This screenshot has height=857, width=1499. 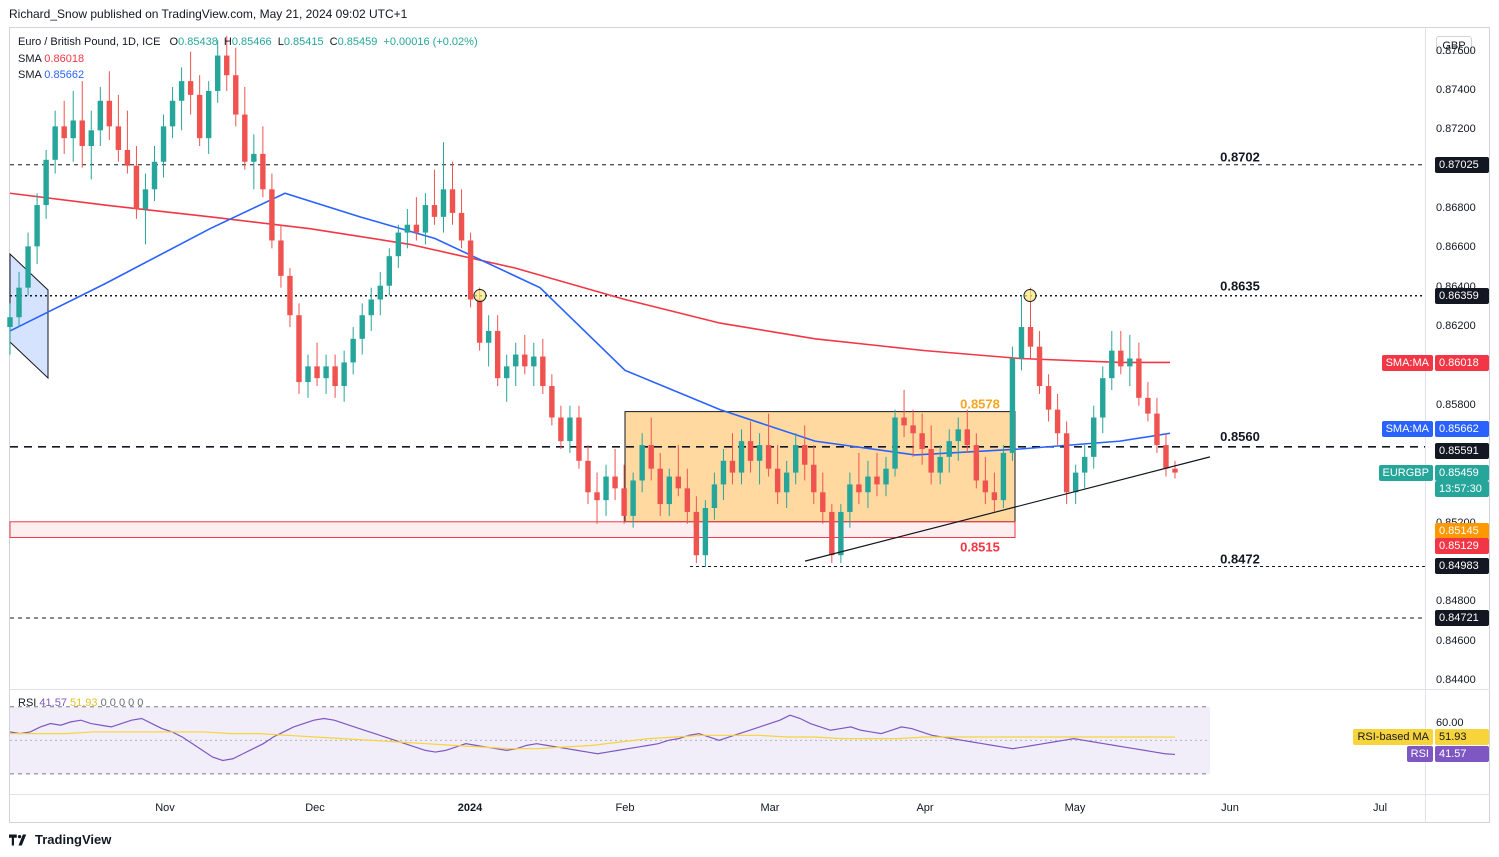 I want to click on rsi-legend: RSI 41.57 51.93 0 0 0 0 0, so click(x=80, y=703).